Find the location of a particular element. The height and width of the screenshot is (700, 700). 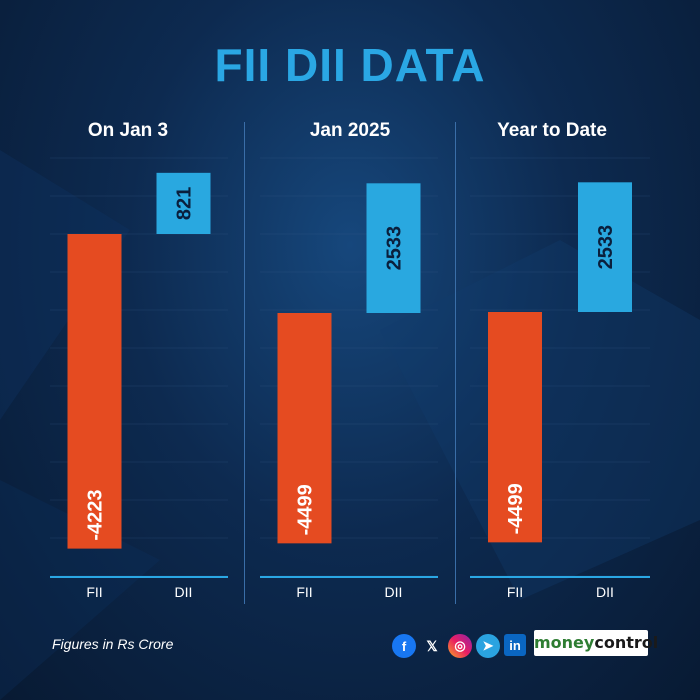

value-label-1-2: 821 is located at coordinates (185, 203).